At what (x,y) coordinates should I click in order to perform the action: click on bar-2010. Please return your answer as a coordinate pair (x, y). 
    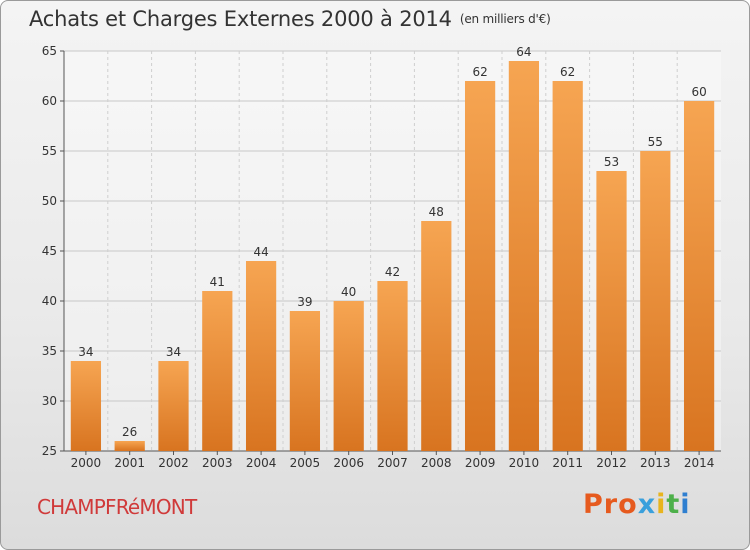
    Looking at the image, I should click on (524, 256).